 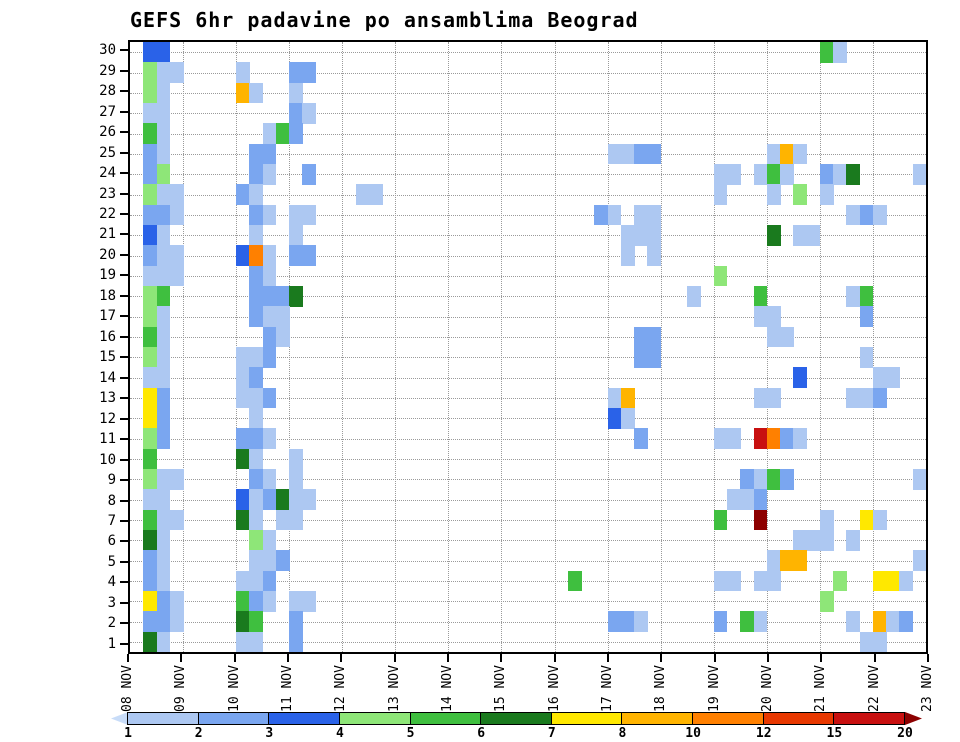 What do you see at coordinates (107, 91) in the screenshot?
I see `y-tick-label: 28` at bounding box center [107, 91].